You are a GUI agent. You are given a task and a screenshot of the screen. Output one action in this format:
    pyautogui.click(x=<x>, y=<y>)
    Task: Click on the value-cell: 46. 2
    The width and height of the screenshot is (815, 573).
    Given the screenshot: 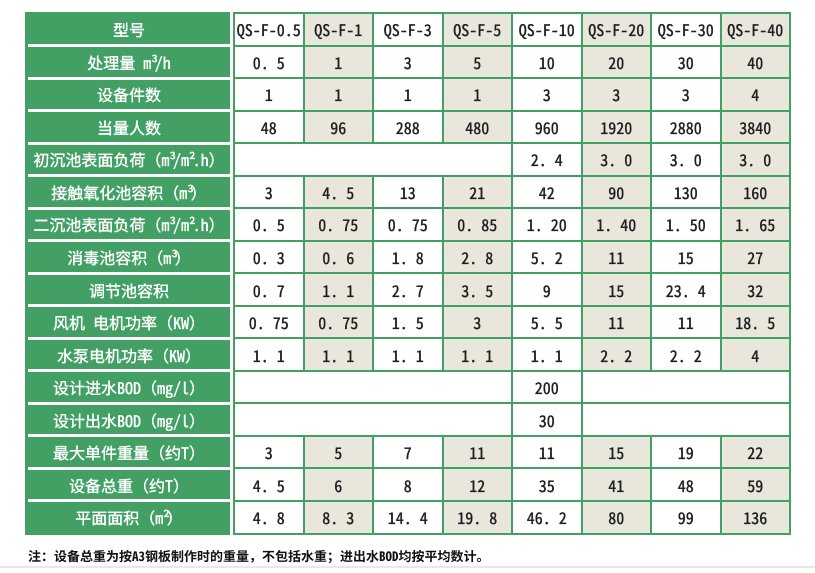 What is the action you would take?
    pyautogui.click(x=547, y=517)
    